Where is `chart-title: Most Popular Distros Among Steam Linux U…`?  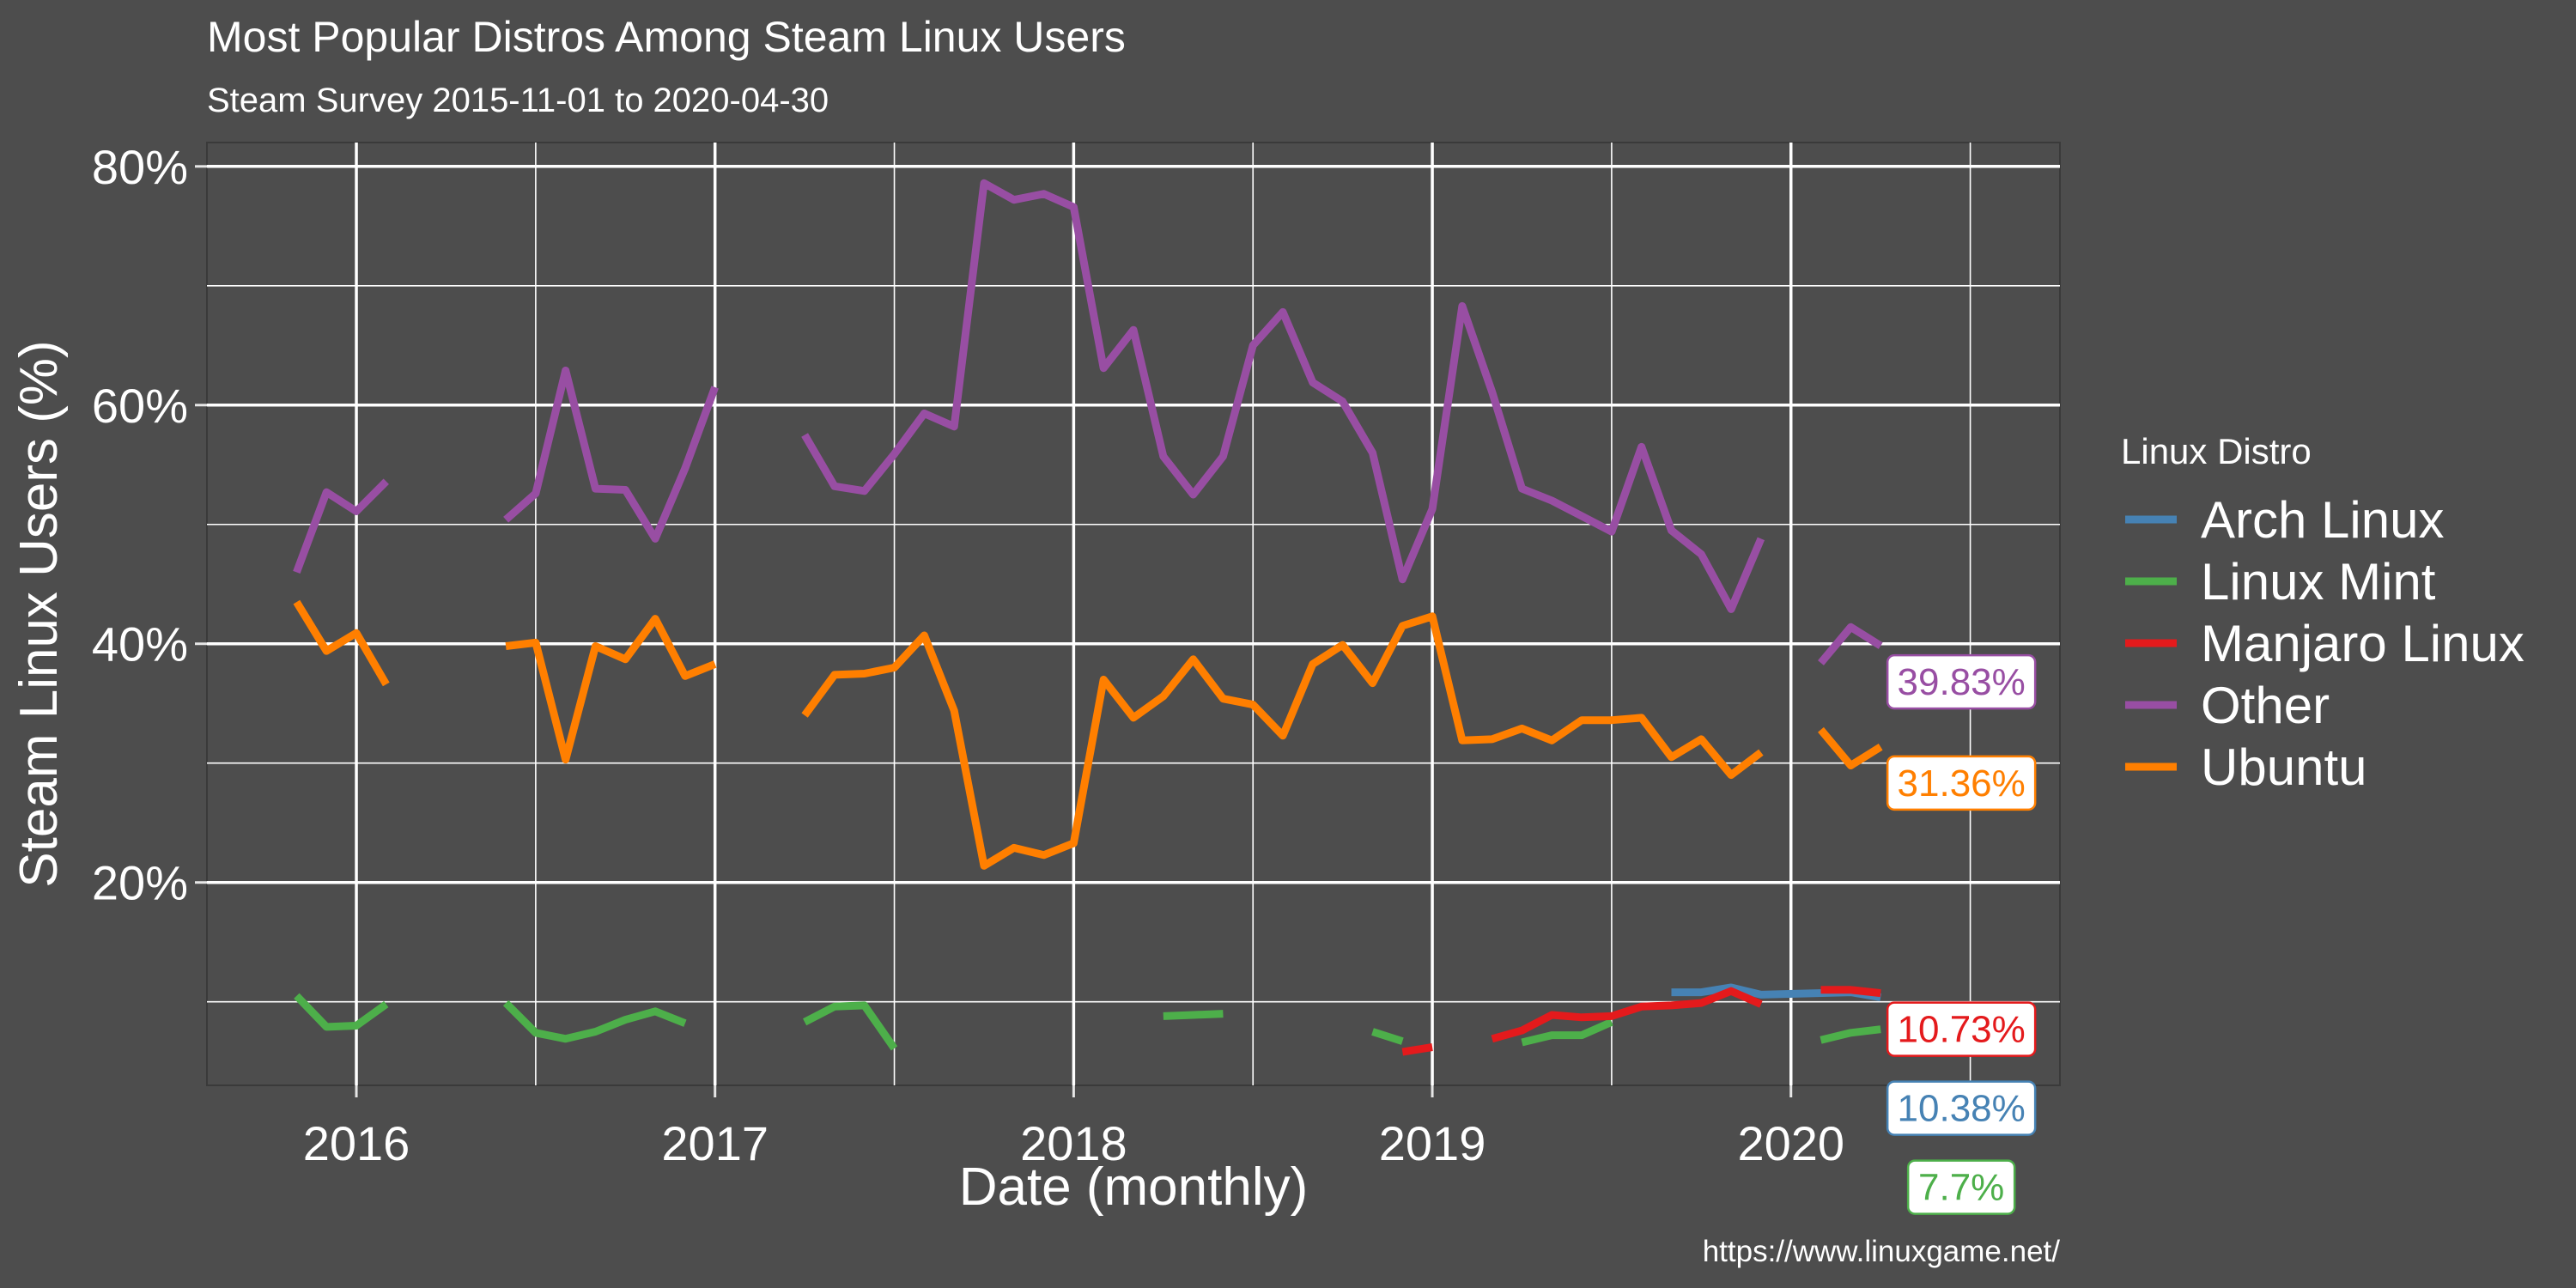 chart-title: Most Popular Distros Among Steam Linux U… is located at coordinates (666, 37).